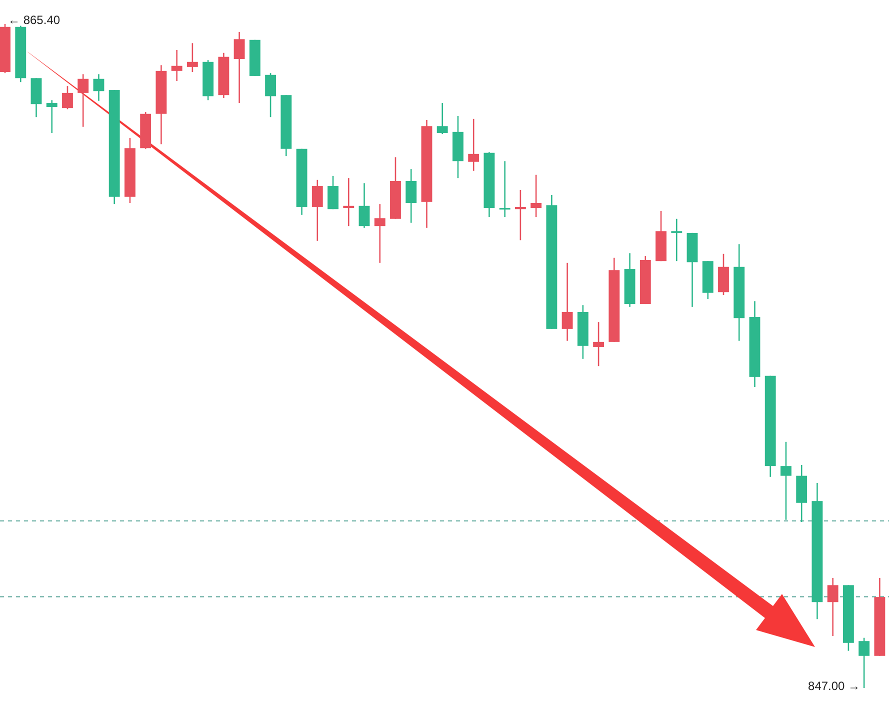 The width and height of the screenshot is (889, 702). I want to click on annotation: 847.00 →, so click(834, 686).